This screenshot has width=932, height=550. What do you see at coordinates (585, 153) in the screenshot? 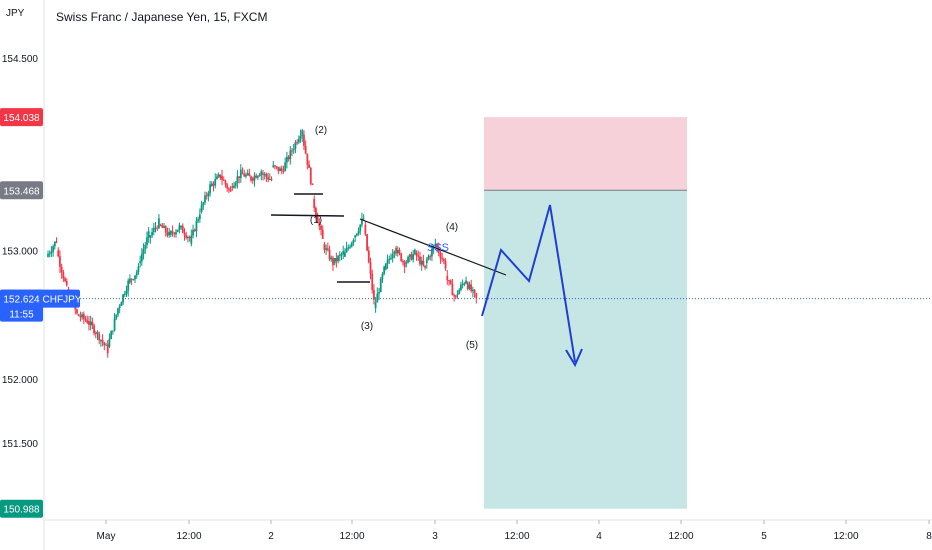
I see `stop-loss-zone` at bounding box center [585, 153].